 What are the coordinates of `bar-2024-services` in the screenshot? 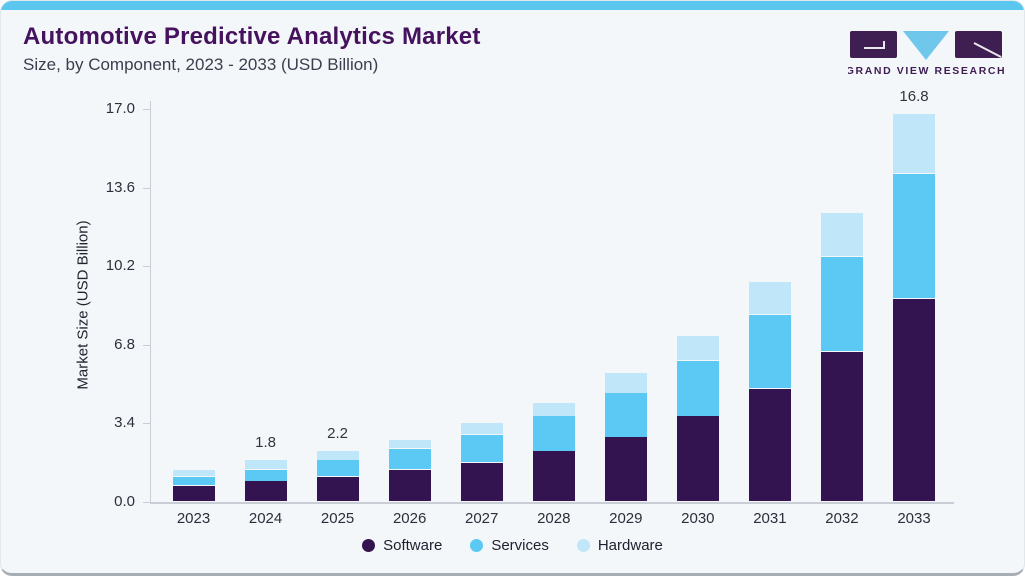 It's located at (265, 475).